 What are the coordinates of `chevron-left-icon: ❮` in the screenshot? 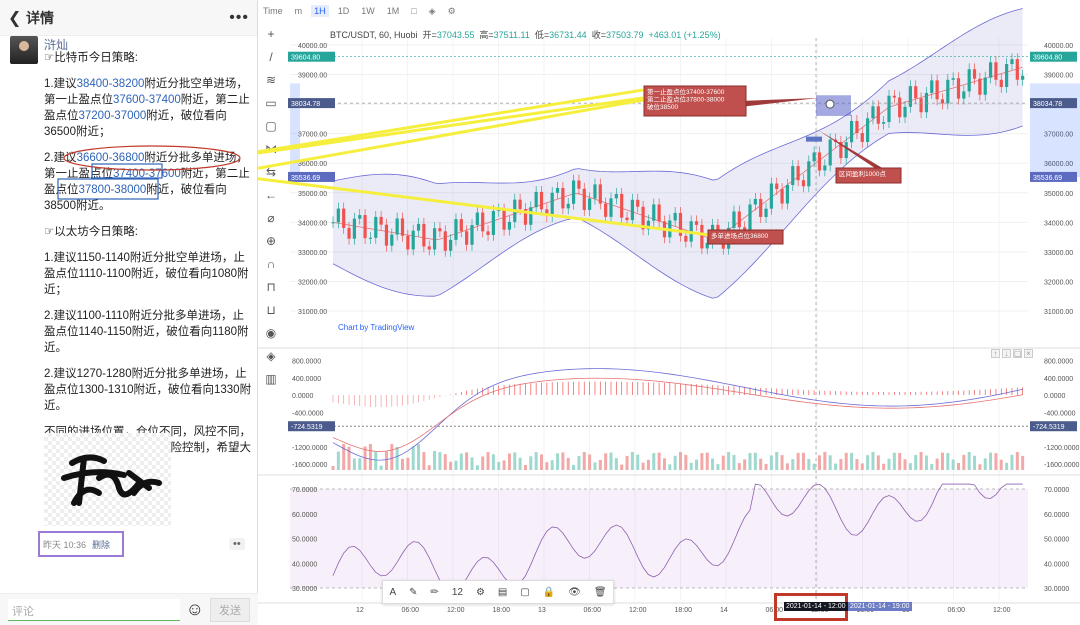 It's located at (15, 18).